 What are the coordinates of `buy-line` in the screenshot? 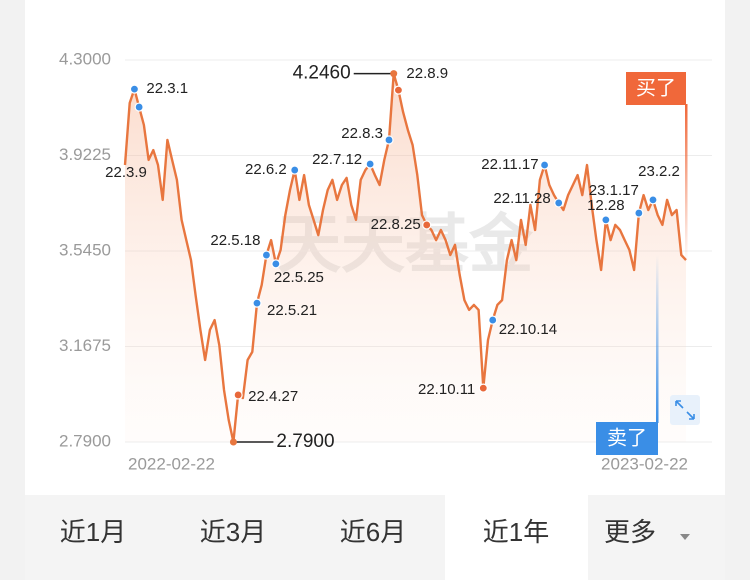 It's located at (686, 184).